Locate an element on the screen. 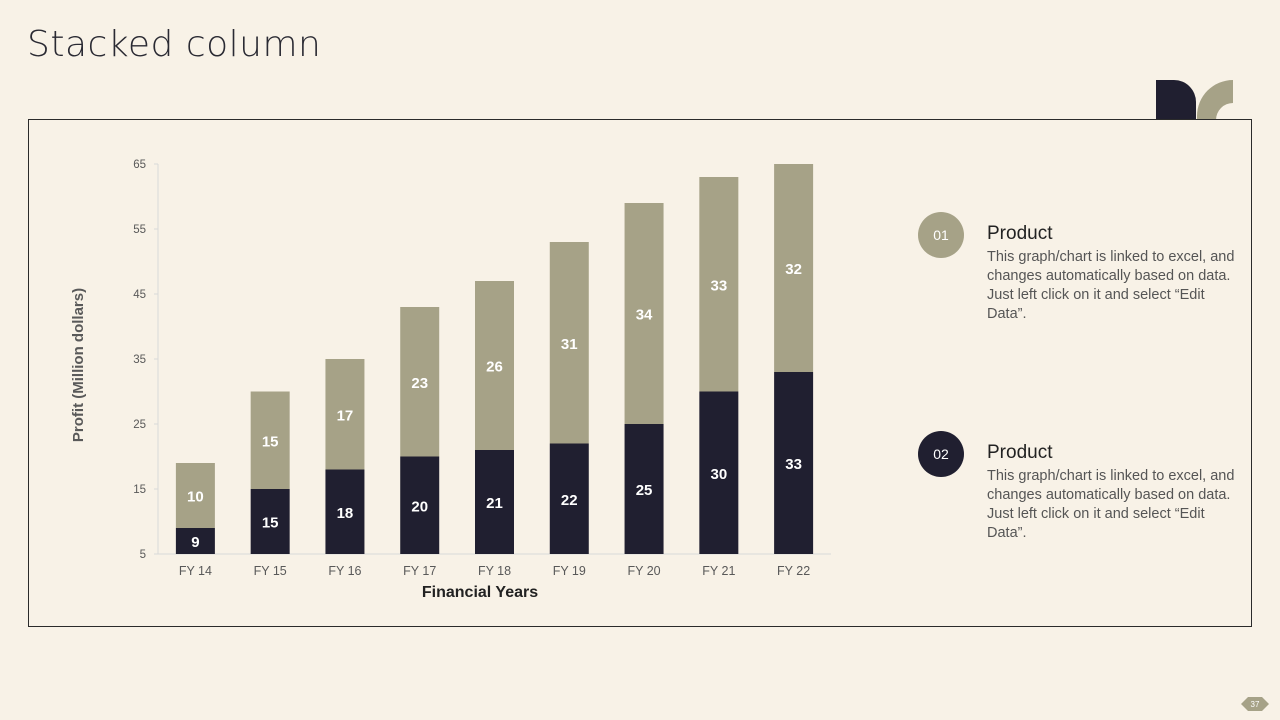 This screenshot has height=720, width=1280. data-label-top: 31 is located at coordinates (569, 344).